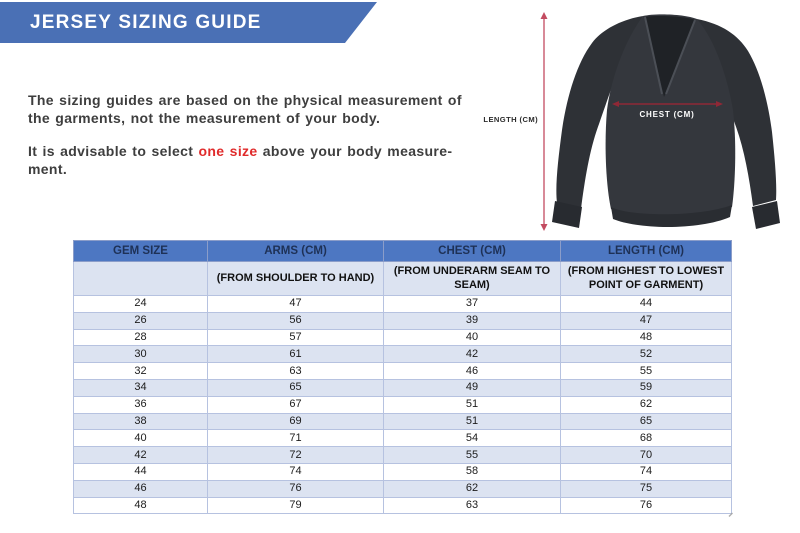 Image resolution: width=800 pixels, height=533 pixels. Describe the element at coordinates (140, 251) in the screenshot. I see `col-header-gem-size: GEM SIZE` at that location.